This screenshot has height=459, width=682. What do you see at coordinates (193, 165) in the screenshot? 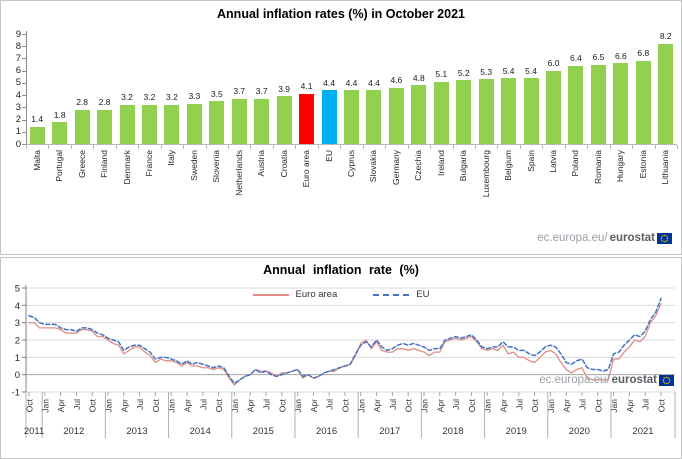
I see `x-category-label: Sweden` at bounding box center [193, 165].